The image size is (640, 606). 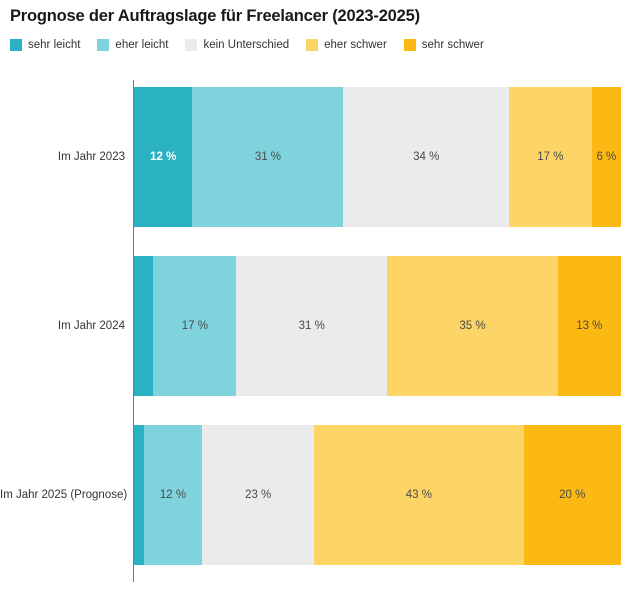 I want to click on category-label: Im Jahr 2023, so click(x=91, y=157).